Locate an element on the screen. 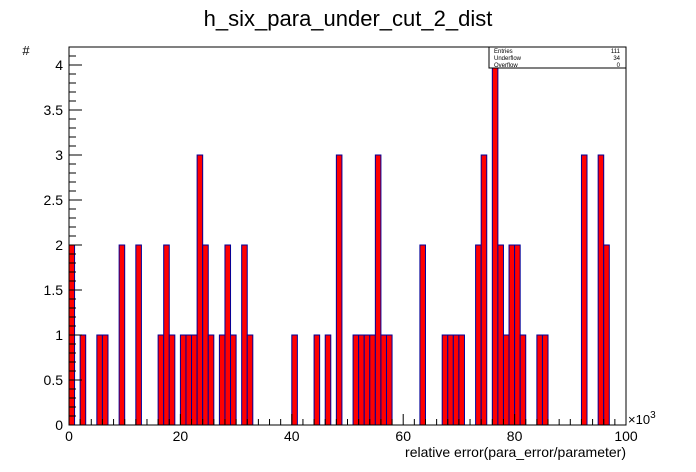  stats-entries-label: Entries is located at coordinates (503, 52).